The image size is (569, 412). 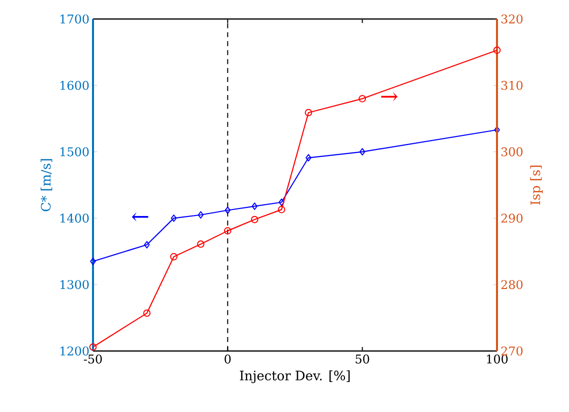 I want to click on y-axis-title: C* [m/s], so click(x=46, y=185).